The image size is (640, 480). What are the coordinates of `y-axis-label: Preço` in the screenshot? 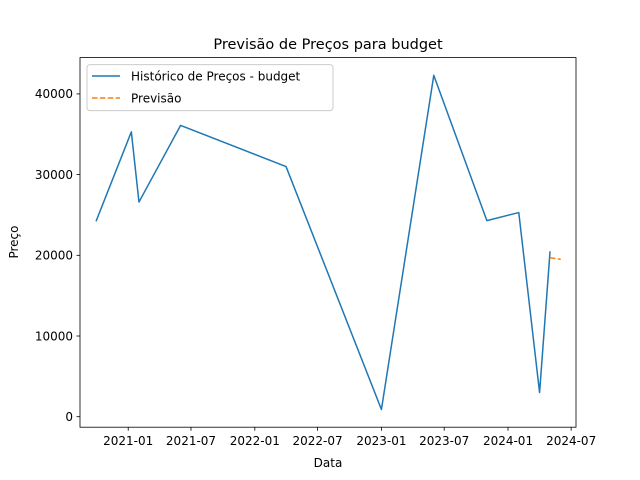 It's located at (14, 241).